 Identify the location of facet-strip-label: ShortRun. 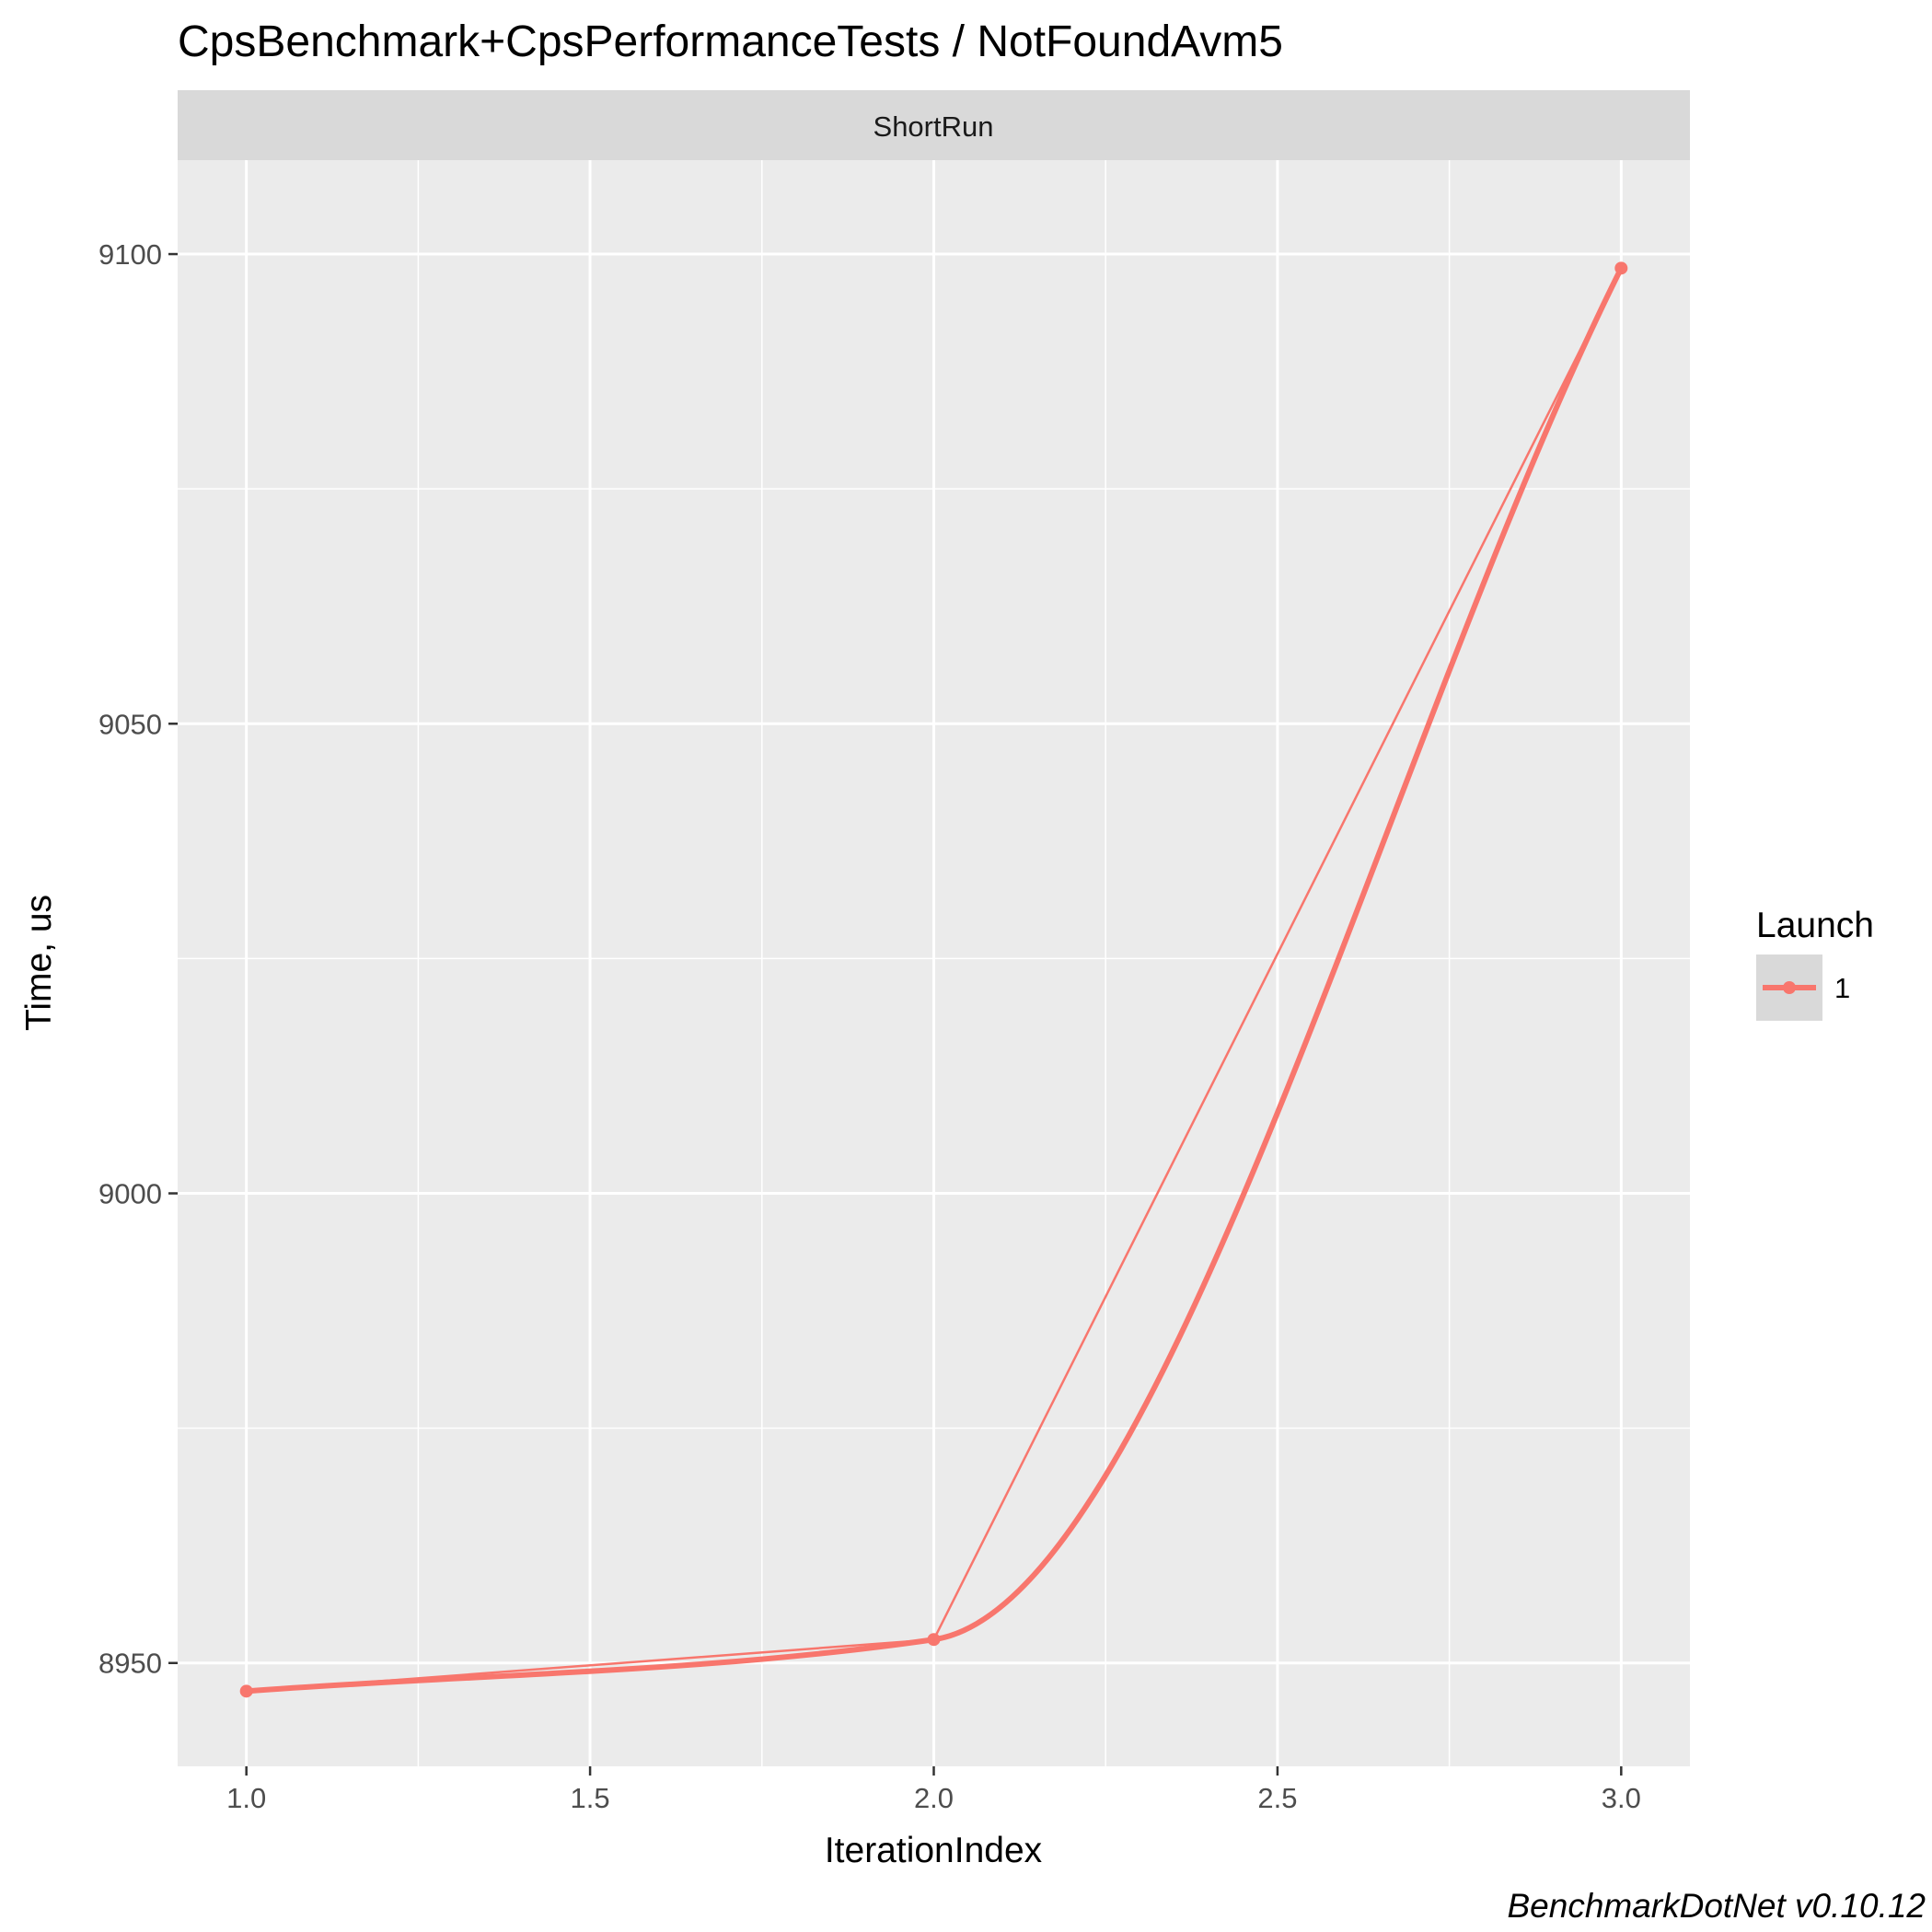
(934, 127).